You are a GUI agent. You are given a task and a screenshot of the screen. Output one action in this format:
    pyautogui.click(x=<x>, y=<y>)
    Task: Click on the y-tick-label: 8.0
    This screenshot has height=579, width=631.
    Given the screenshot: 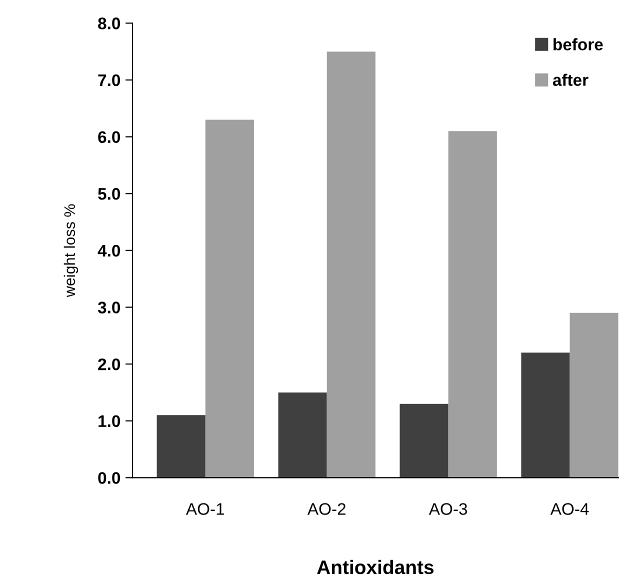 What is the action you would take?
    pyautogui.click(x=109, y=24)
    